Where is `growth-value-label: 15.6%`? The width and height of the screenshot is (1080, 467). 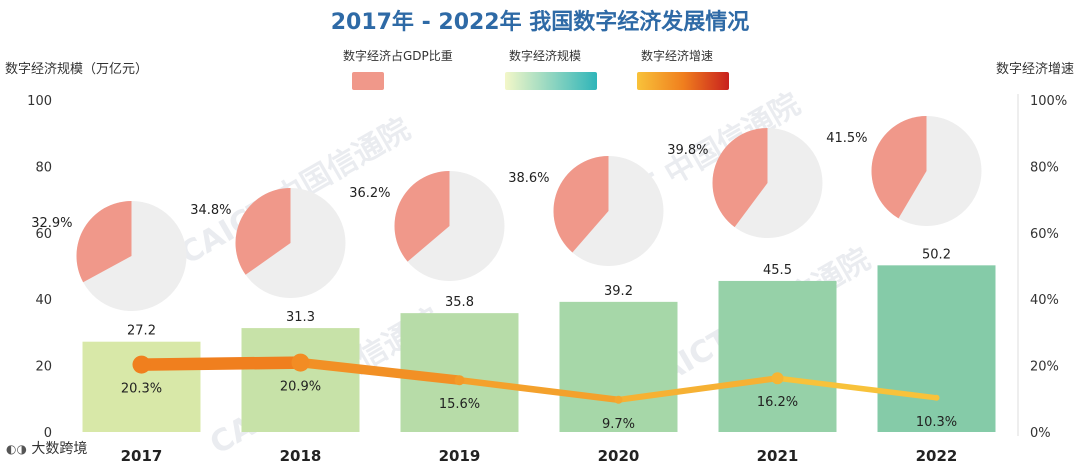
growth-value-label: 15.6% is located at coordinates (459, 404).